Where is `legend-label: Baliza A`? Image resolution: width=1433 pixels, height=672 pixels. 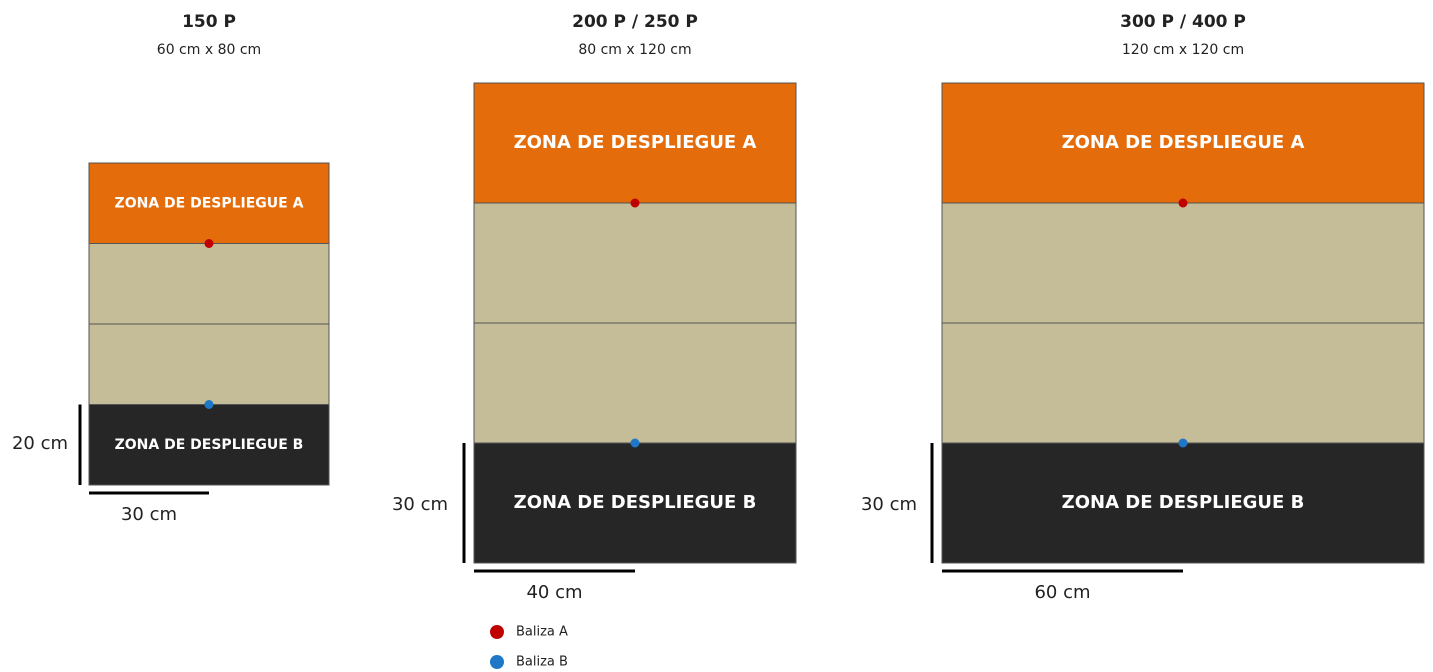 legend-label: Baliza A is located at coordinates (542, 632).